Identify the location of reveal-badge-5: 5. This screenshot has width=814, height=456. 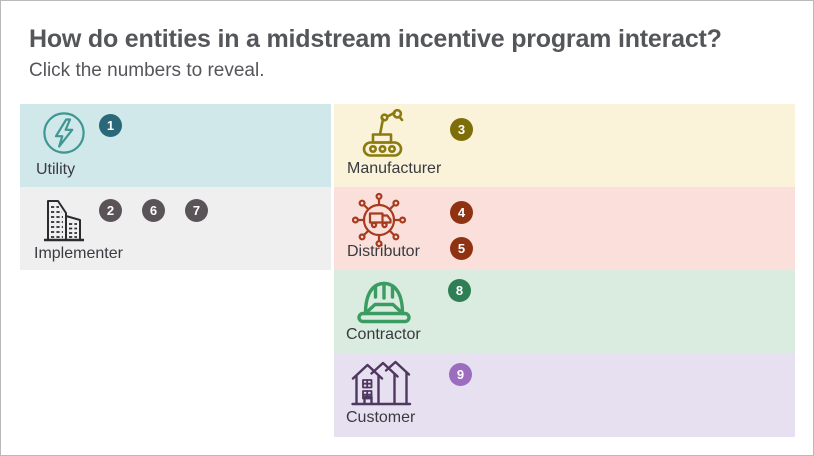
(461, 248).